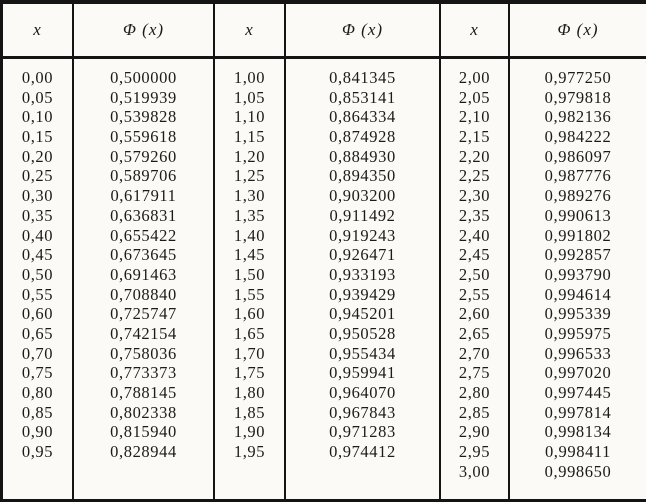 Image resolution: width=646 pixels, height=502 pixels. What do you see at coordinates (474, 97) in the screenshot?
I see `table-cell: 2,05` at bounding box center [474, 97].